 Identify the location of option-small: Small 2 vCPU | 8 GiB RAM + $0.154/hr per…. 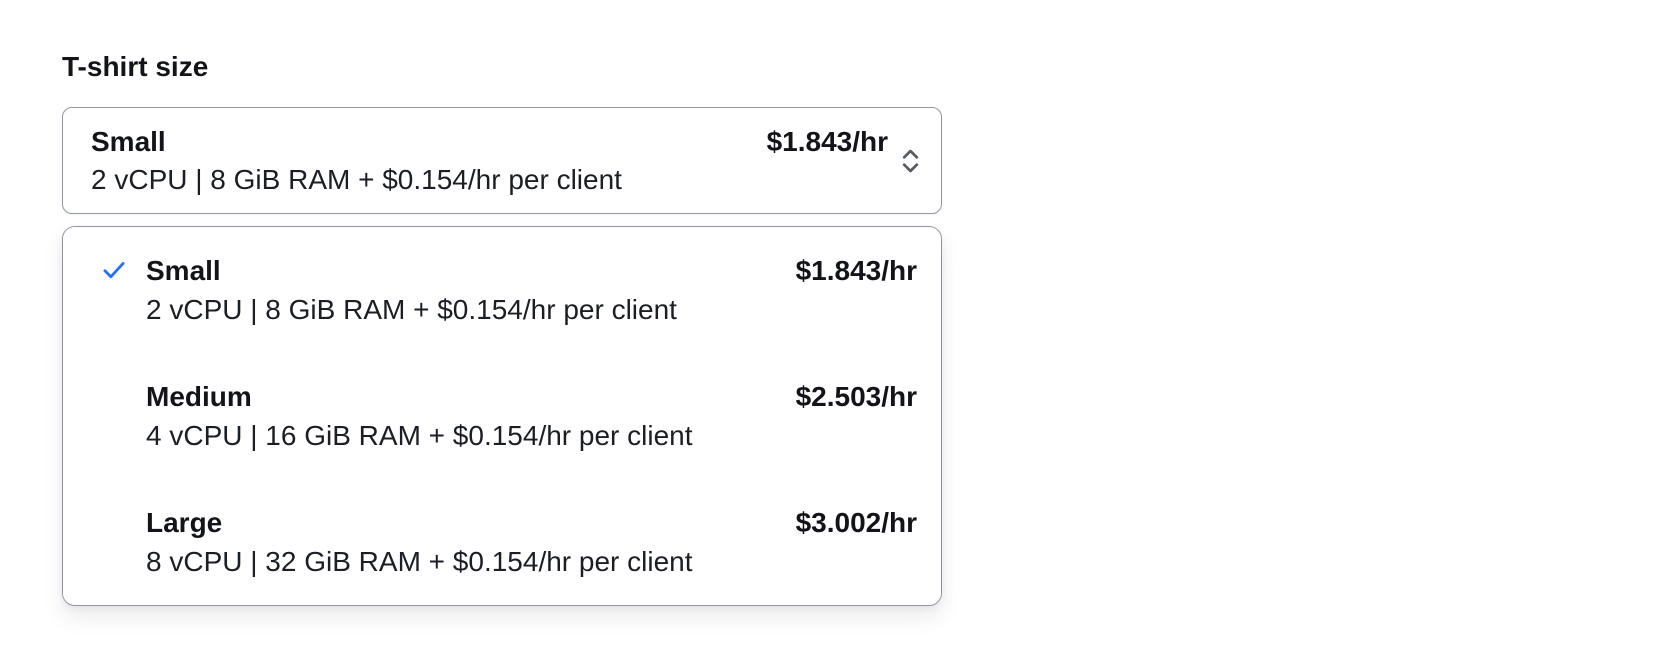
(502, 290).